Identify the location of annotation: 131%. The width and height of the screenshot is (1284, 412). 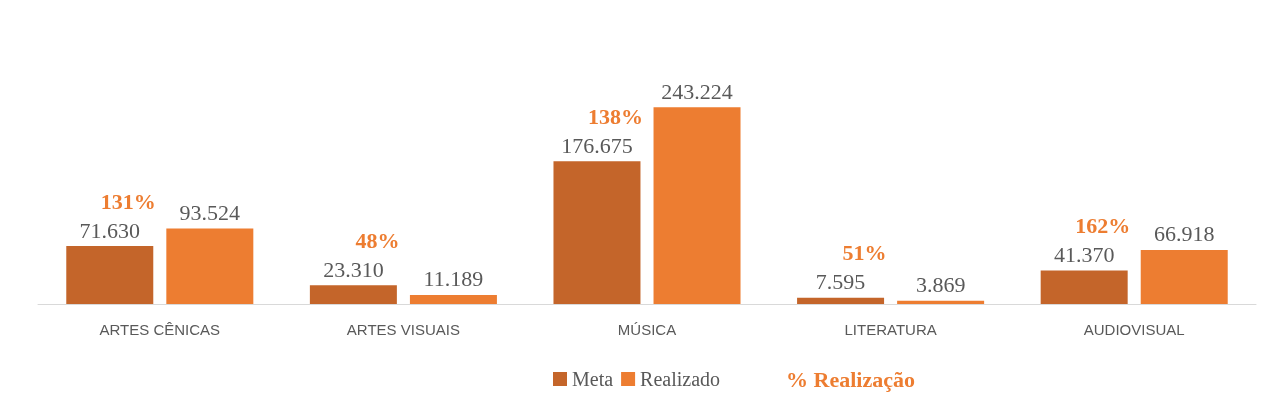
(128, 201).